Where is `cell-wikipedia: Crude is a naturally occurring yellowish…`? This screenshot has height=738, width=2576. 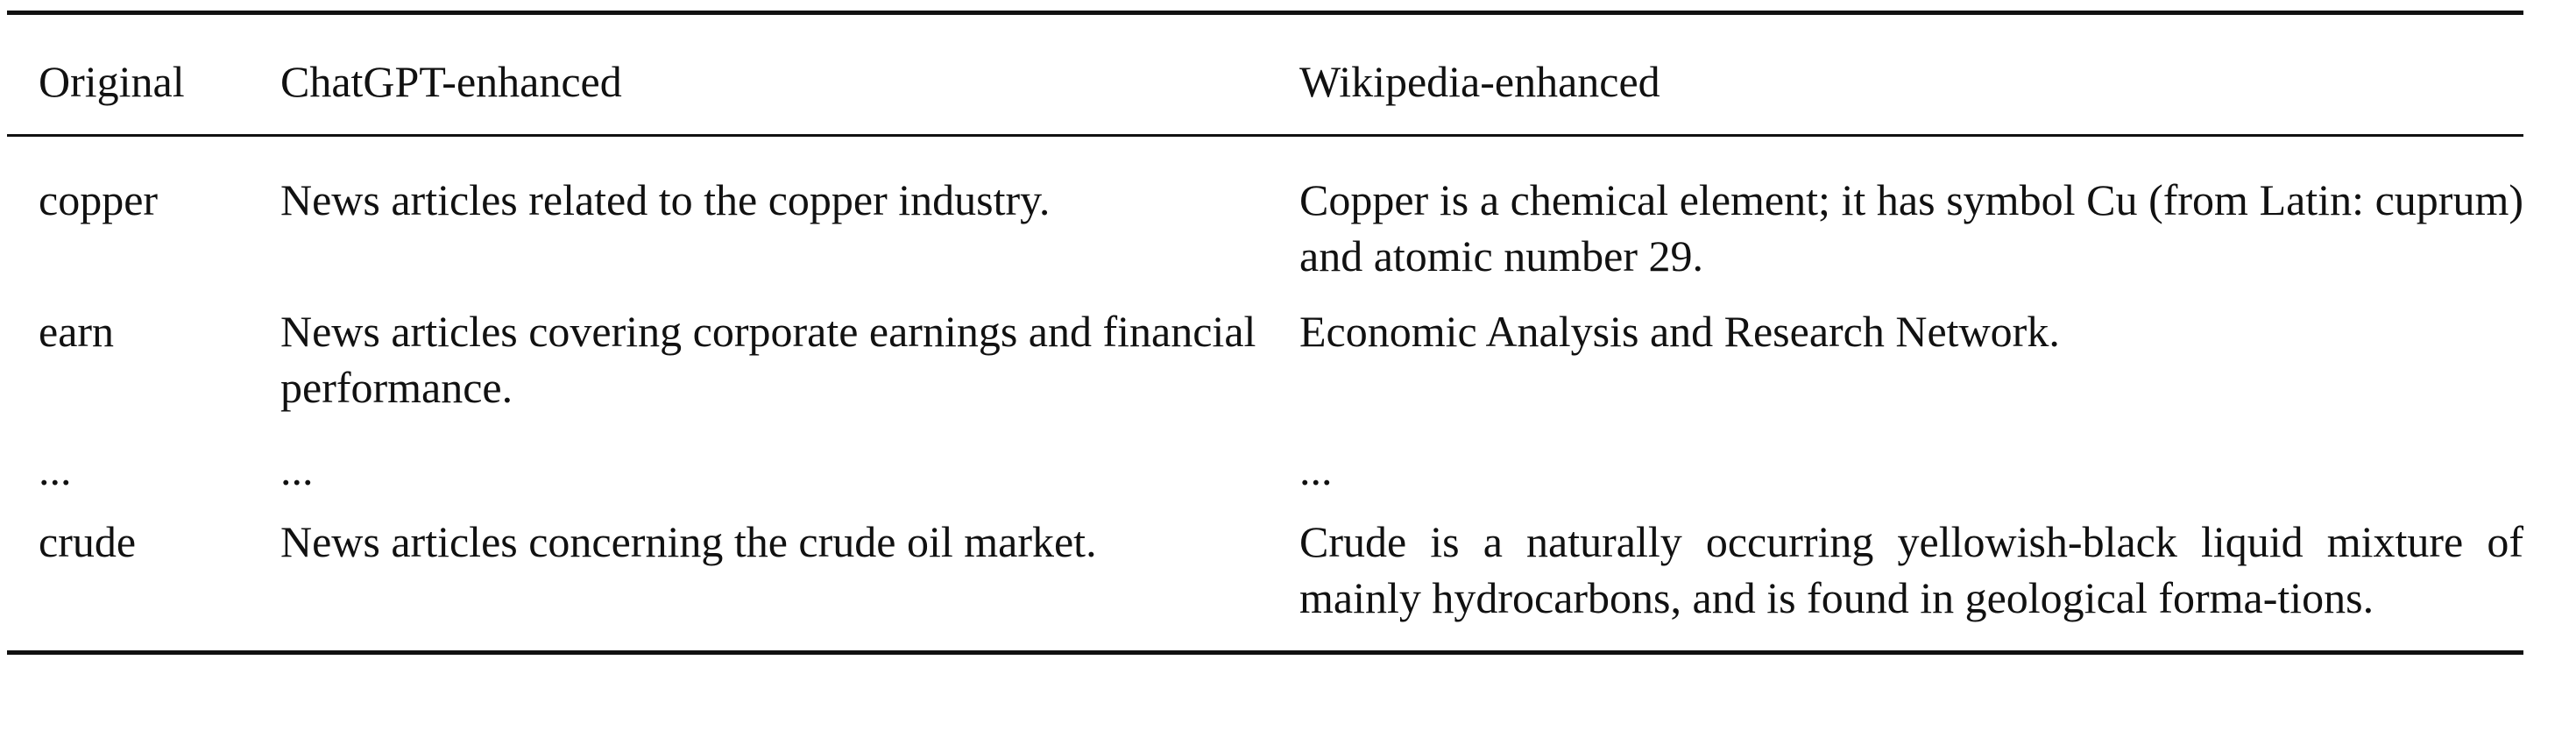
cell-wikipedia: Crude is a naturally occurring yellowish… is located at coordinates (1911, 569).